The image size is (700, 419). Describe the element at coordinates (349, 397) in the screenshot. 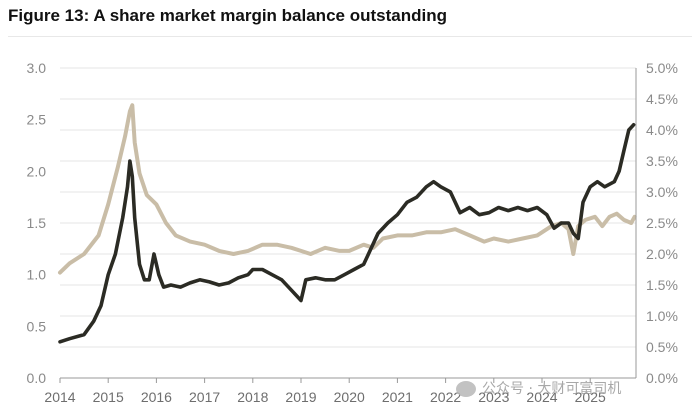

I see `x-tick-label: 2020` at that location.